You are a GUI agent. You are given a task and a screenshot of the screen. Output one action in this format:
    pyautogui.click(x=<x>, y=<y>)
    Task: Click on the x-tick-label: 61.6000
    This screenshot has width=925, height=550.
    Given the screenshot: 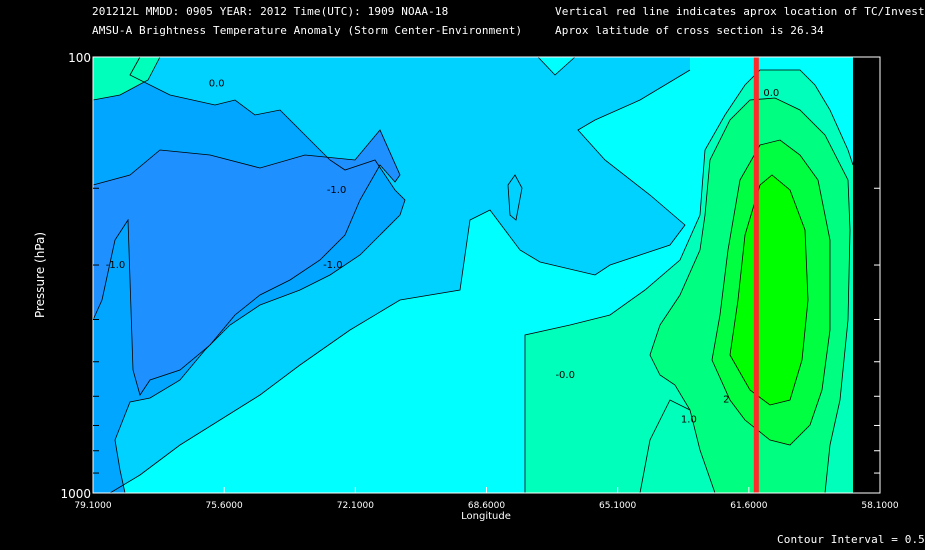 What is the action you would take?
    pyautogui.click(x=748, y=506)
    